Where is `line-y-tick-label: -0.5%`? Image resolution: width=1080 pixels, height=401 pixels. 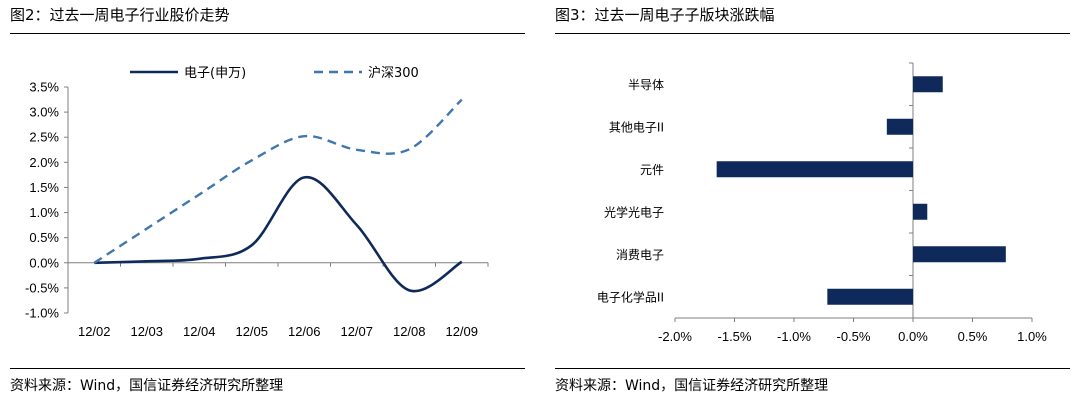
line-y-tick-label: -0.5% is located at coordinates (42, 287).